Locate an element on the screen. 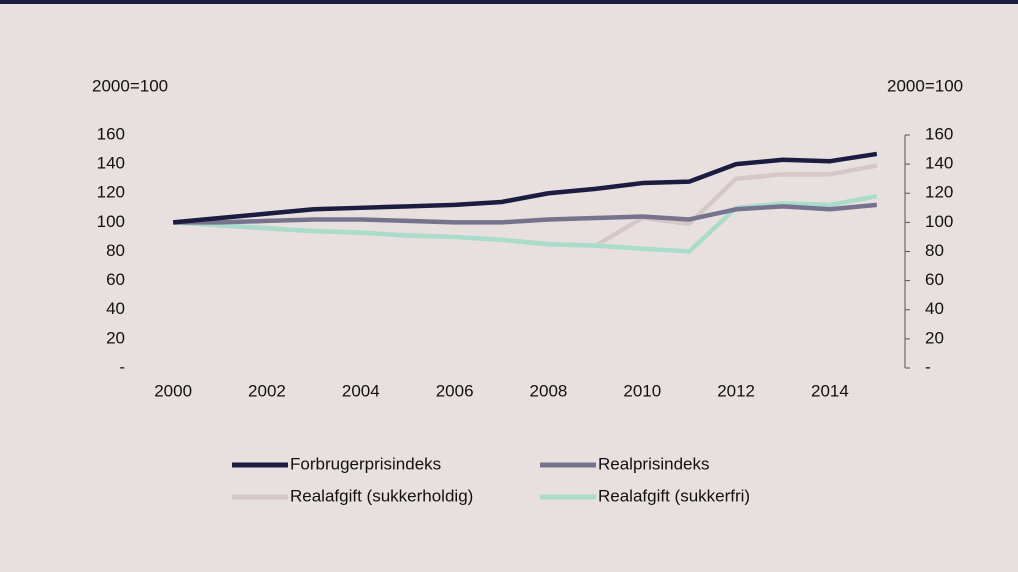 The width and height of the screenshot is (1018, 572). y2-tick-label: 80 is located at coordinates (934, 250).